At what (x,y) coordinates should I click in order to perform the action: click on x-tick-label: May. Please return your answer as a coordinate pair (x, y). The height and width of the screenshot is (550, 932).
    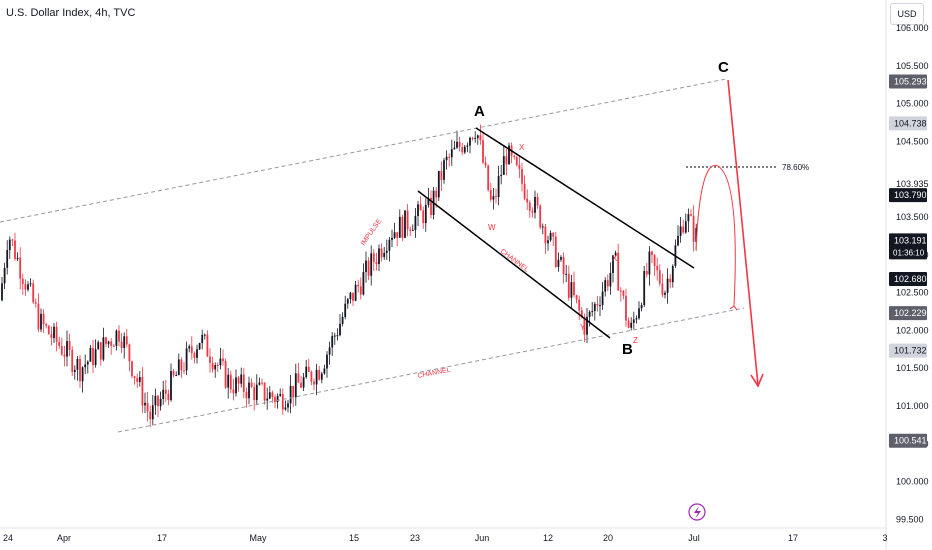
    Looking at the image, I should click on (258, 538).